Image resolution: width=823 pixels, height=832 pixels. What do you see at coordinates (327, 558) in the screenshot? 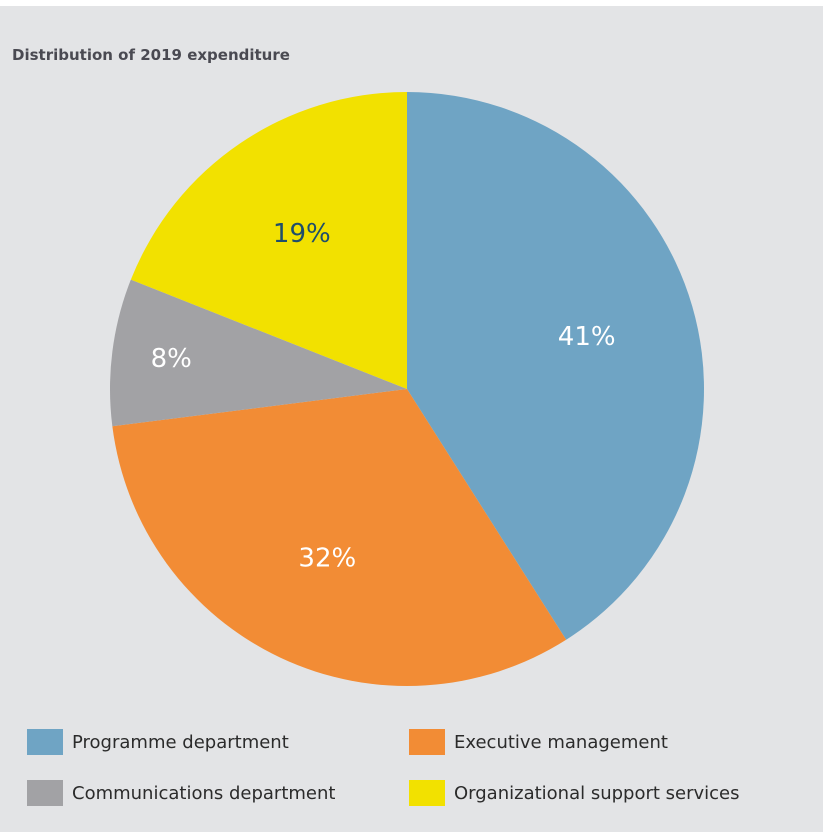
I see `slice-percent-label: 32%` at bounding box center [327, 558].